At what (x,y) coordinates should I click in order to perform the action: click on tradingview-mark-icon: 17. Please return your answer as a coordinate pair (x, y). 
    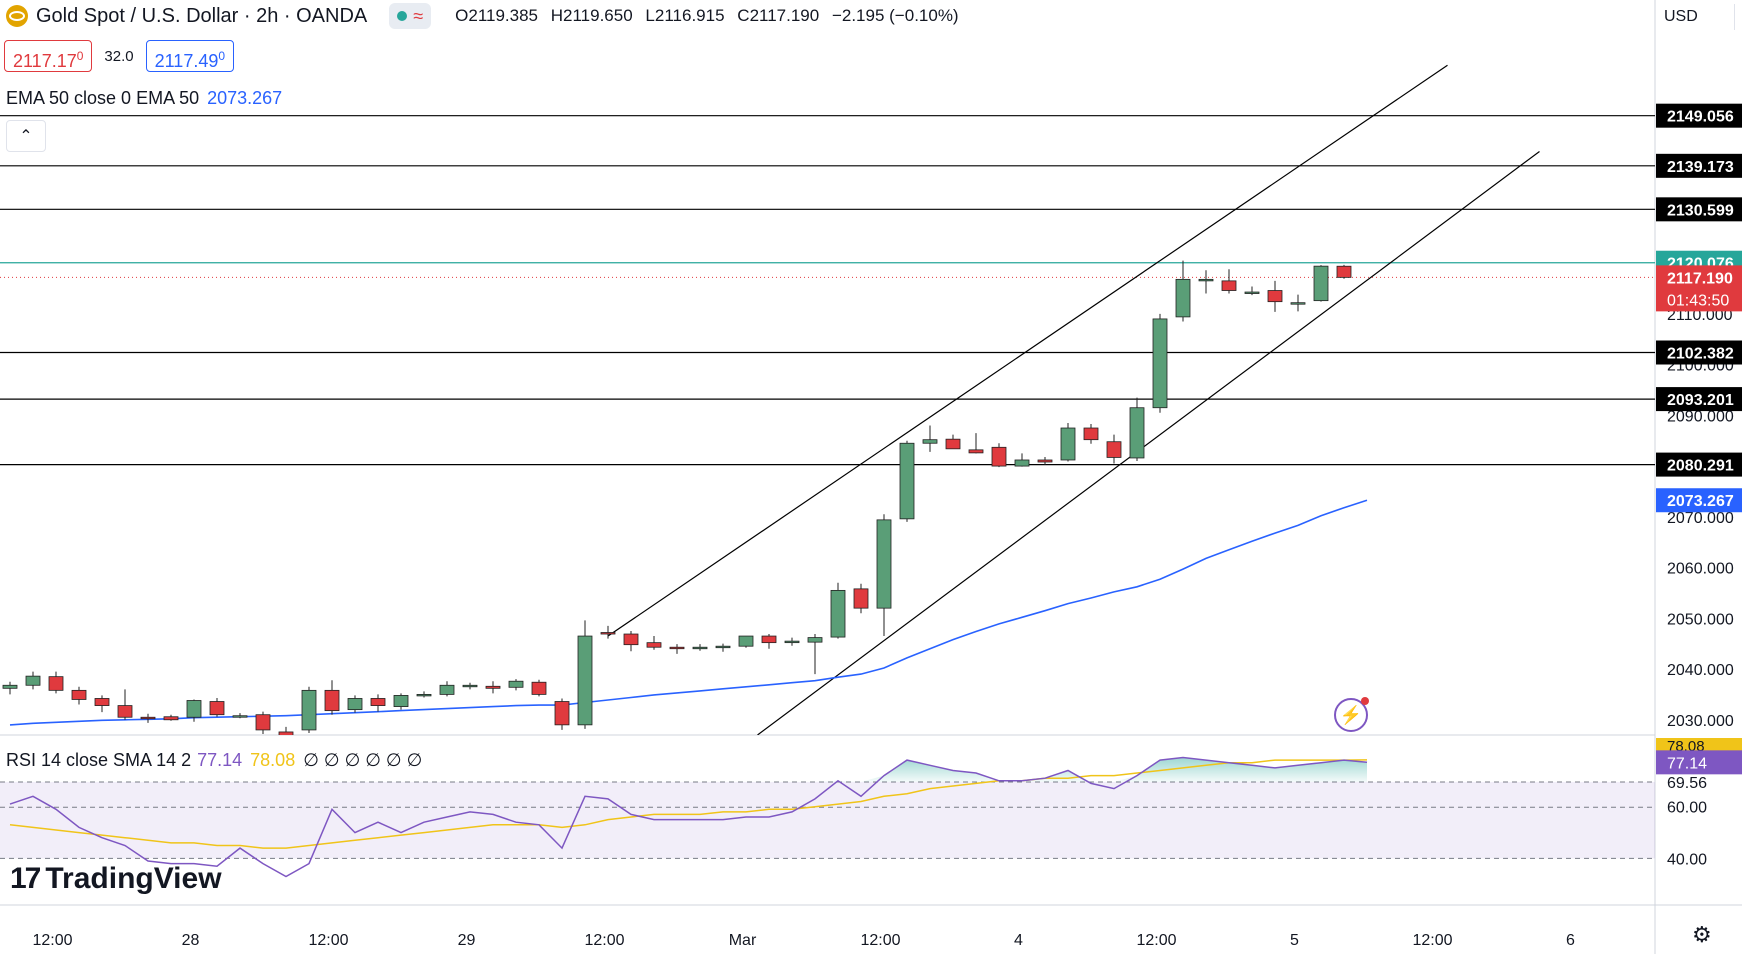
    Looking at the image, I should click on (25, 878).